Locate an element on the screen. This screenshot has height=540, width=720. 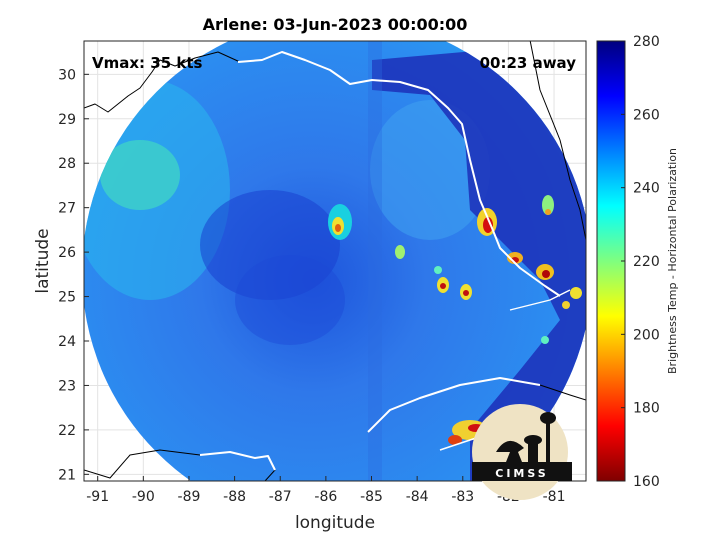
coastline-florida-east is located at coordinates (557, 141).